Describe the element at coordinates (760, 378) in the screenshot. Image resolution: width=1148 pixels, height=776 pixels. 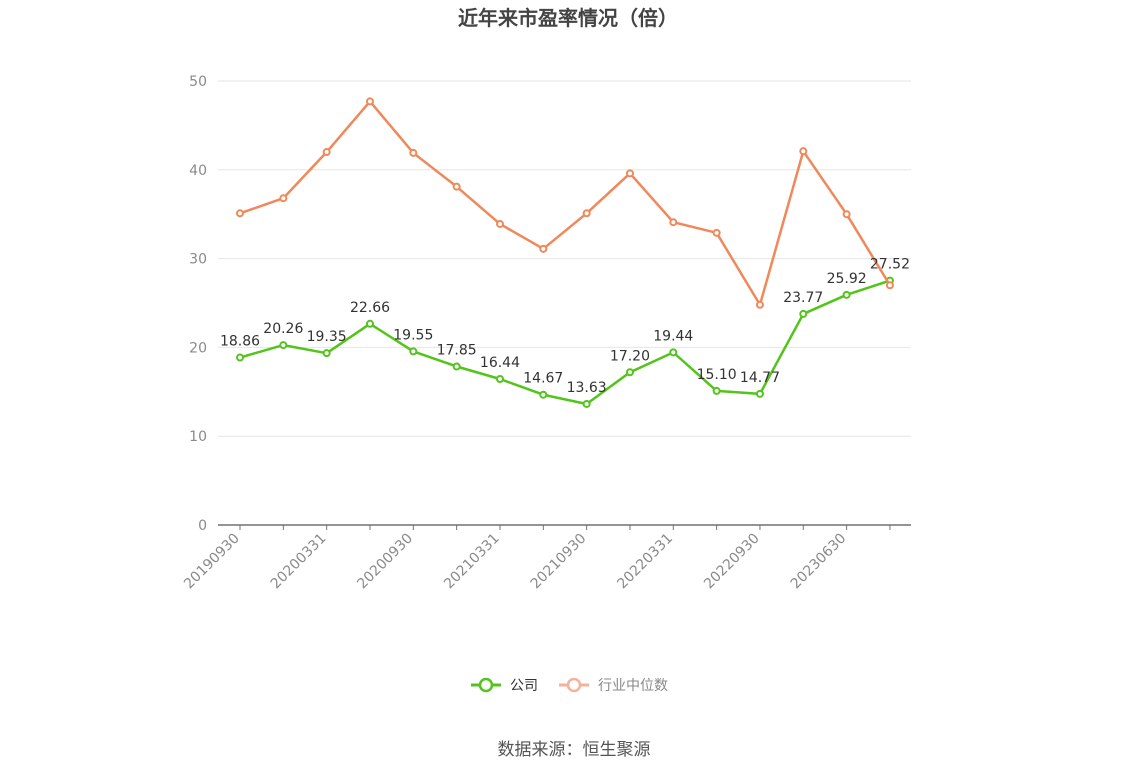
I see `company-data-label: 14.77` at that location.